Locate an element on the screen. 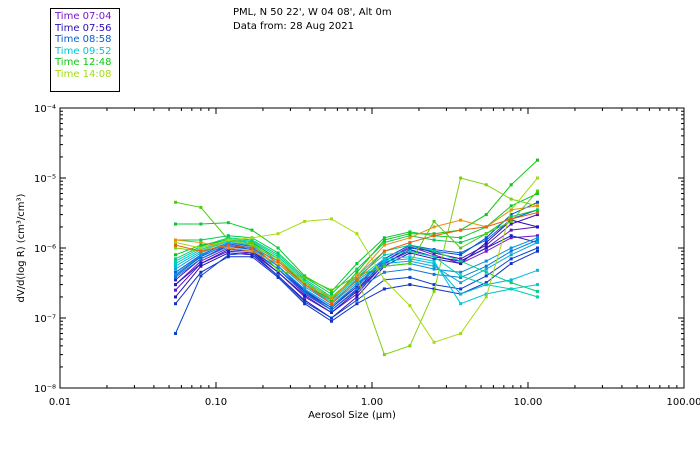 Image resolution: width=700 pixels, height=450 pixels. y-axis-title: dV/d(log R) (cm³/cm³) is located at coordinates (21, 247).